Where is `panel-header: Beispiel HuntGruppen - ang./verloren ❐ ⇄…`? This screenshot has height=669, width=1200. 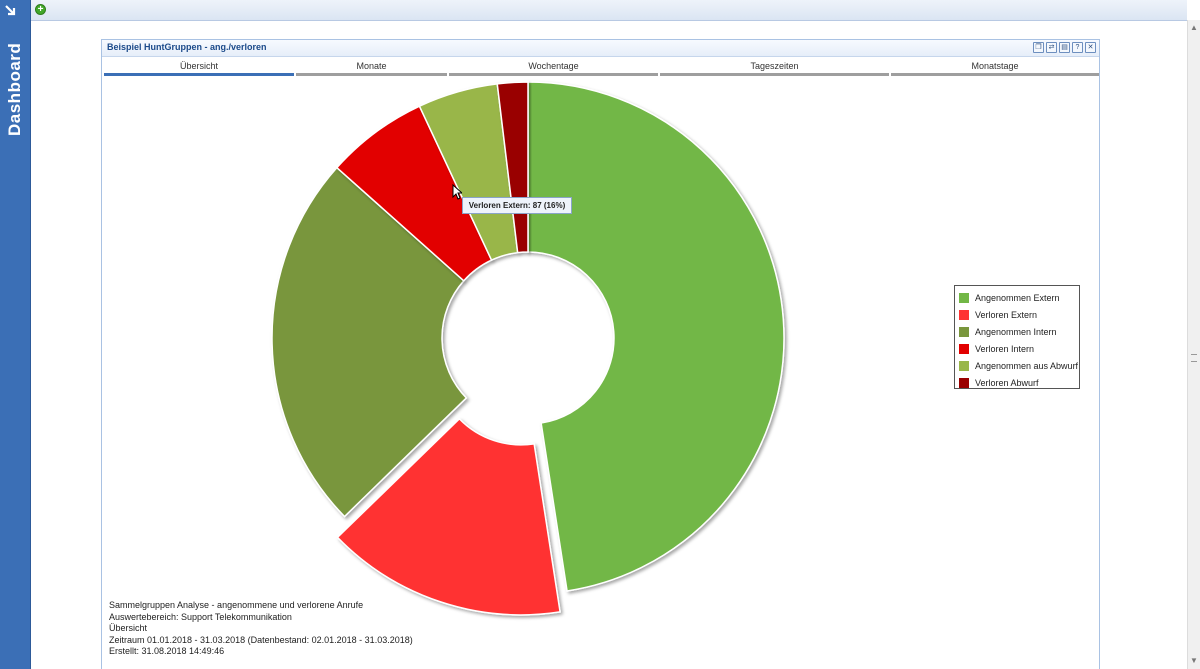 panel-header: Beispiel HuntGruppen - ang./verloren ❐ ⇄… is located at coordinates (600, 48).